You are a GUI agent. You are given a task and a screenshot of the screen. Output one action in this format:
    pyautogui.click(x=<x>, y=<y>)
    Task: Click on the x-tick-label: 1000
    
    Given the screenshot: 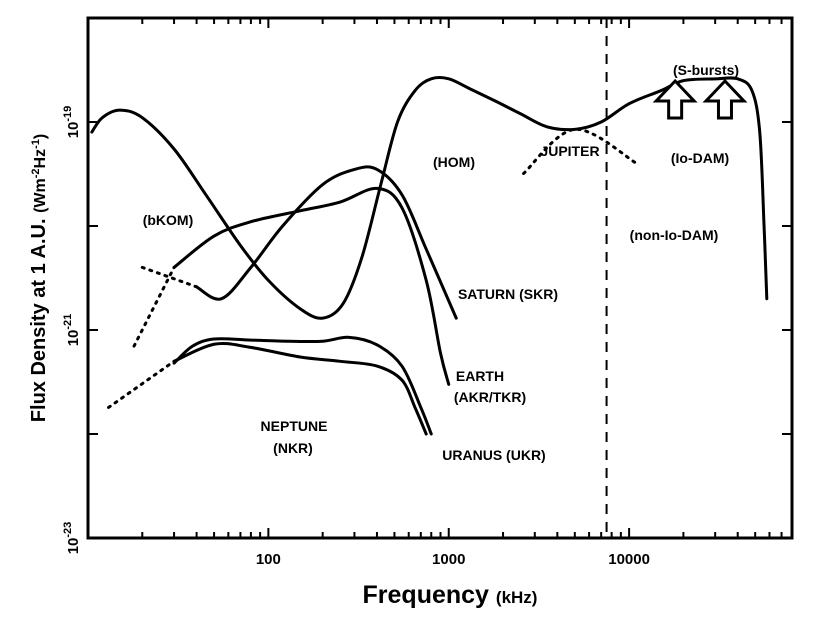 What is the action you would take?
    pyautogui.click(x=448, y=559)
    